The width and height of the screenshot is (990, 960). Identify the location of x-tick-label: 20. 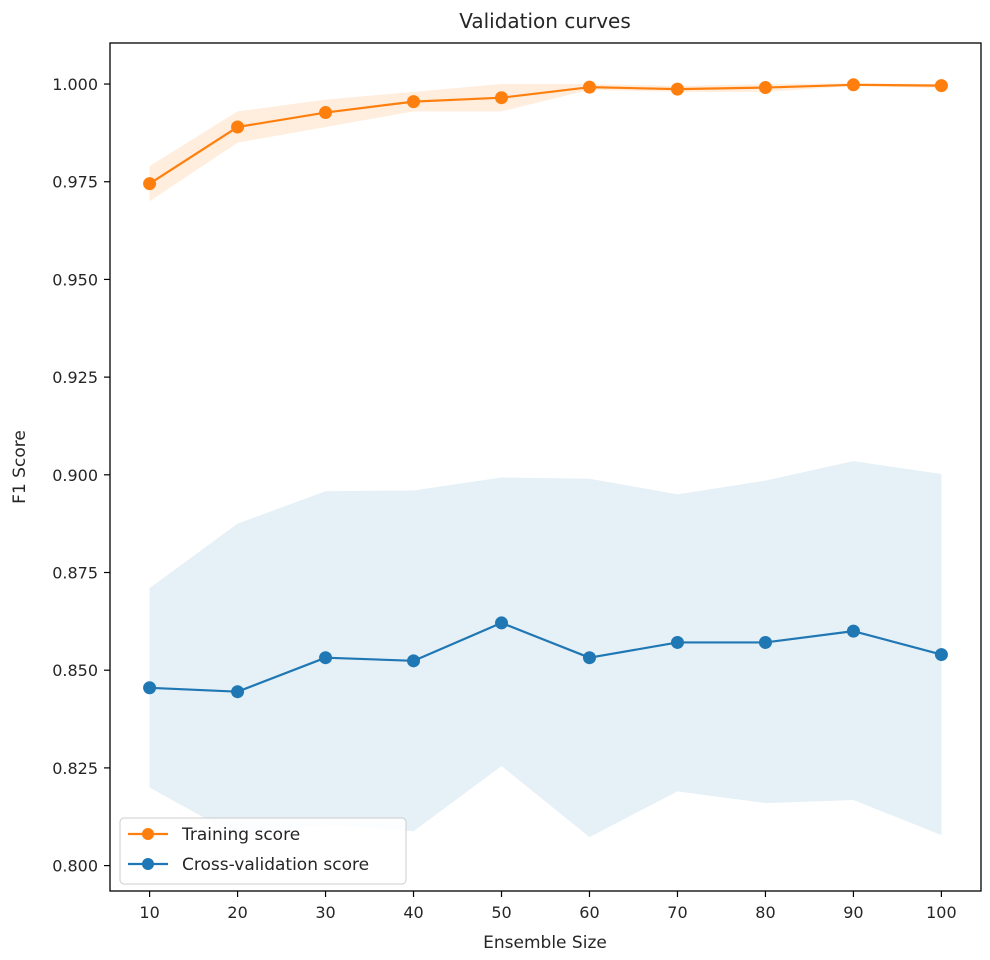
(237, 912).